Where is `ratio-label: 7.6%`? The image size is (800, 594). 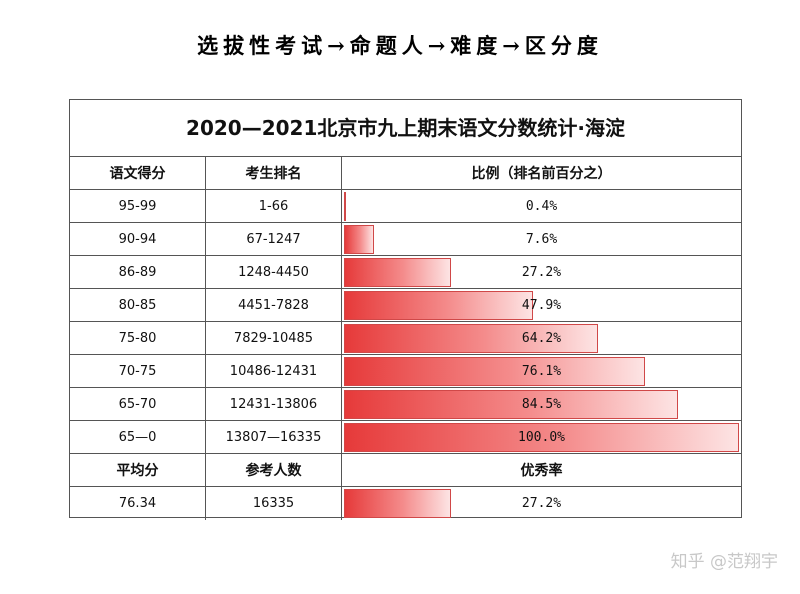 ratio-label: 7.6% is located at coordinates (541, 239).